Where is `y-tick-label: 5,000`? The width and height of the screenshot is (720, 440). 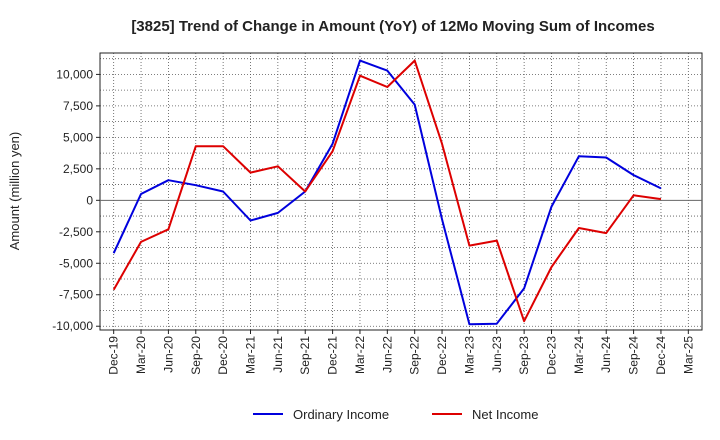 y-tick-label: 5,000 is located at coordinates (78, 137).